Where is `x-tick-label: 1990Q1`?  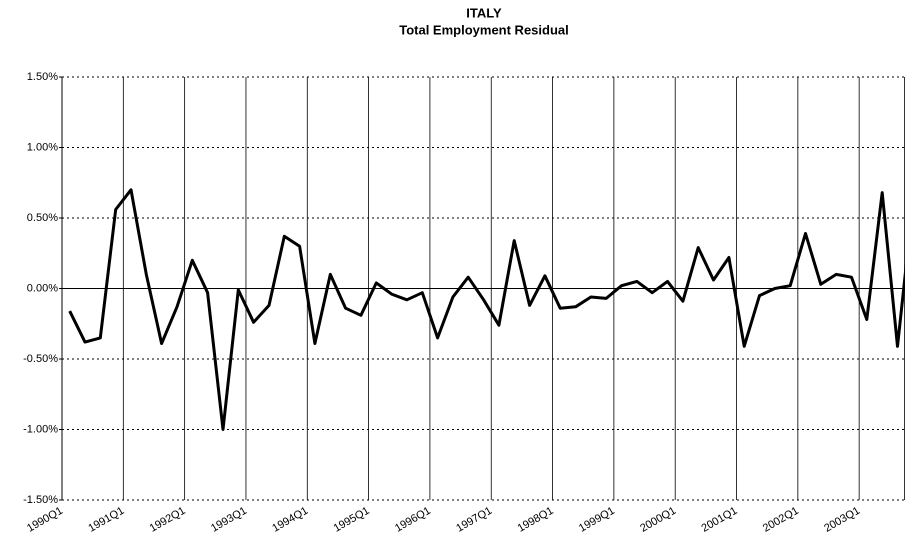 x-tick-label: 1990Q1 is located at coordinates (45, 520).